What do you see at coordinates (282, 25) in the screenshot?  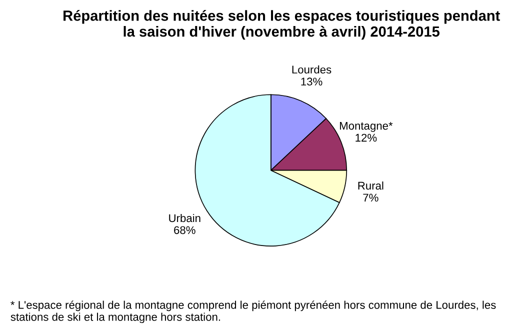 I see `chart-title: Répartition des nuitées selon les espaces touristiques pendant la saison d'hiver (novembre à avril) 2014-2015` at bounding box center [282, 25].